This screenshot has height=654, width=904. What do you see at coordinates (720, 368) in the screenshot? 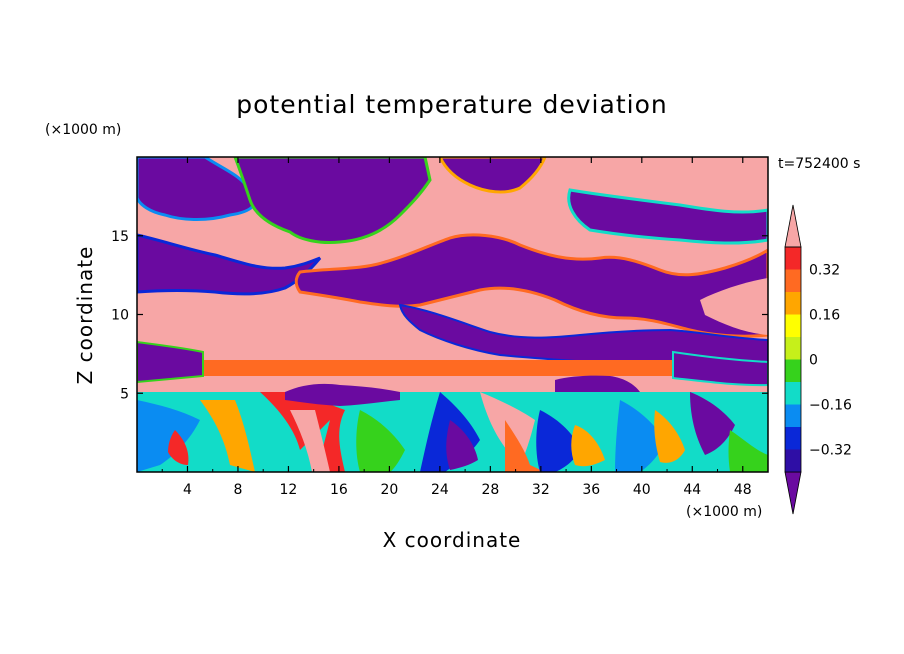
I see `field-band-right-neg` at bounding box center [720, 368].